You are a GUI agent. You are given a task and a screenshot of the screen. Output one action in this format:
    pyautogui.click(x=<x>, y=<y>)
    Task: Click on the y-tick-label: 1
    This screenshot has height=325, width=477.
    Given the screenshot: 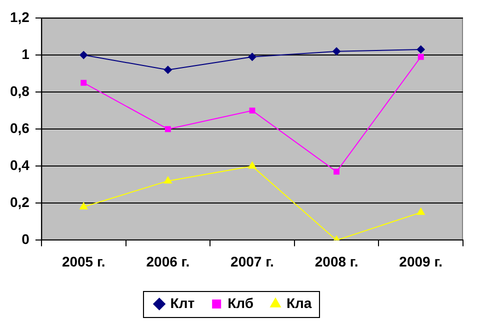 What is the action you would take?
    pyautogui.click(x=26, y=54)
    